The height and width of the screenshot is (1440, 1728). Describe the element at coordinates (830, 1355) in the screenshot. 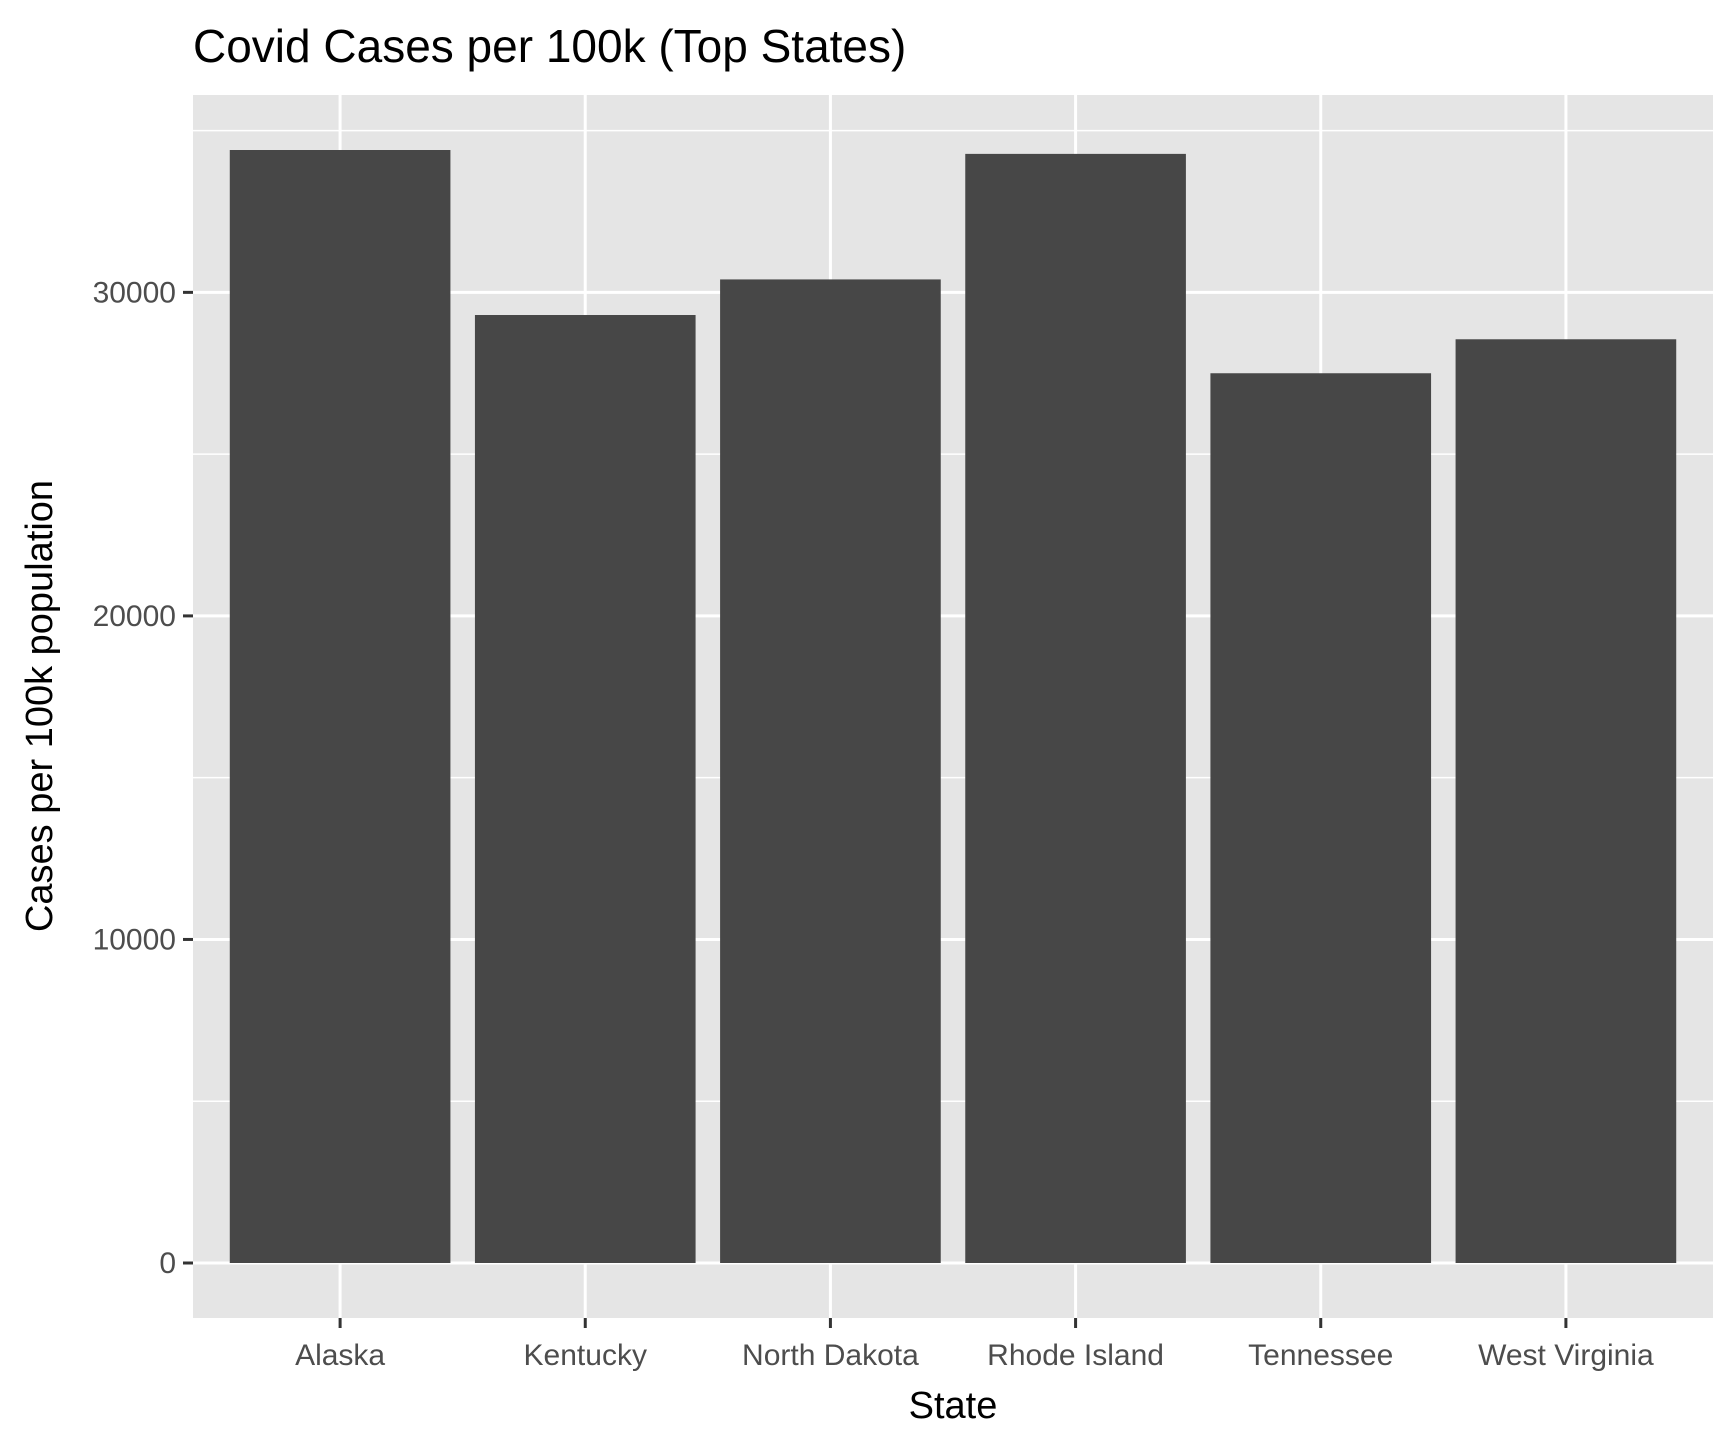

I see `x-tick-label: North Dakota` at that location.